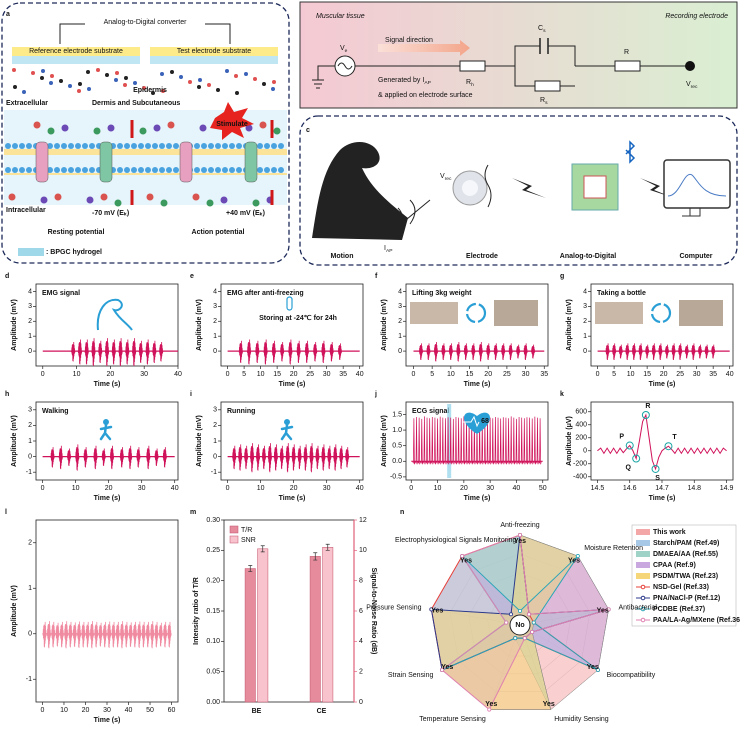  What do you see at coordinates (448, 179) in the screenshot?
I see `symbol-sub: rec` at bounding box center [448, 179].